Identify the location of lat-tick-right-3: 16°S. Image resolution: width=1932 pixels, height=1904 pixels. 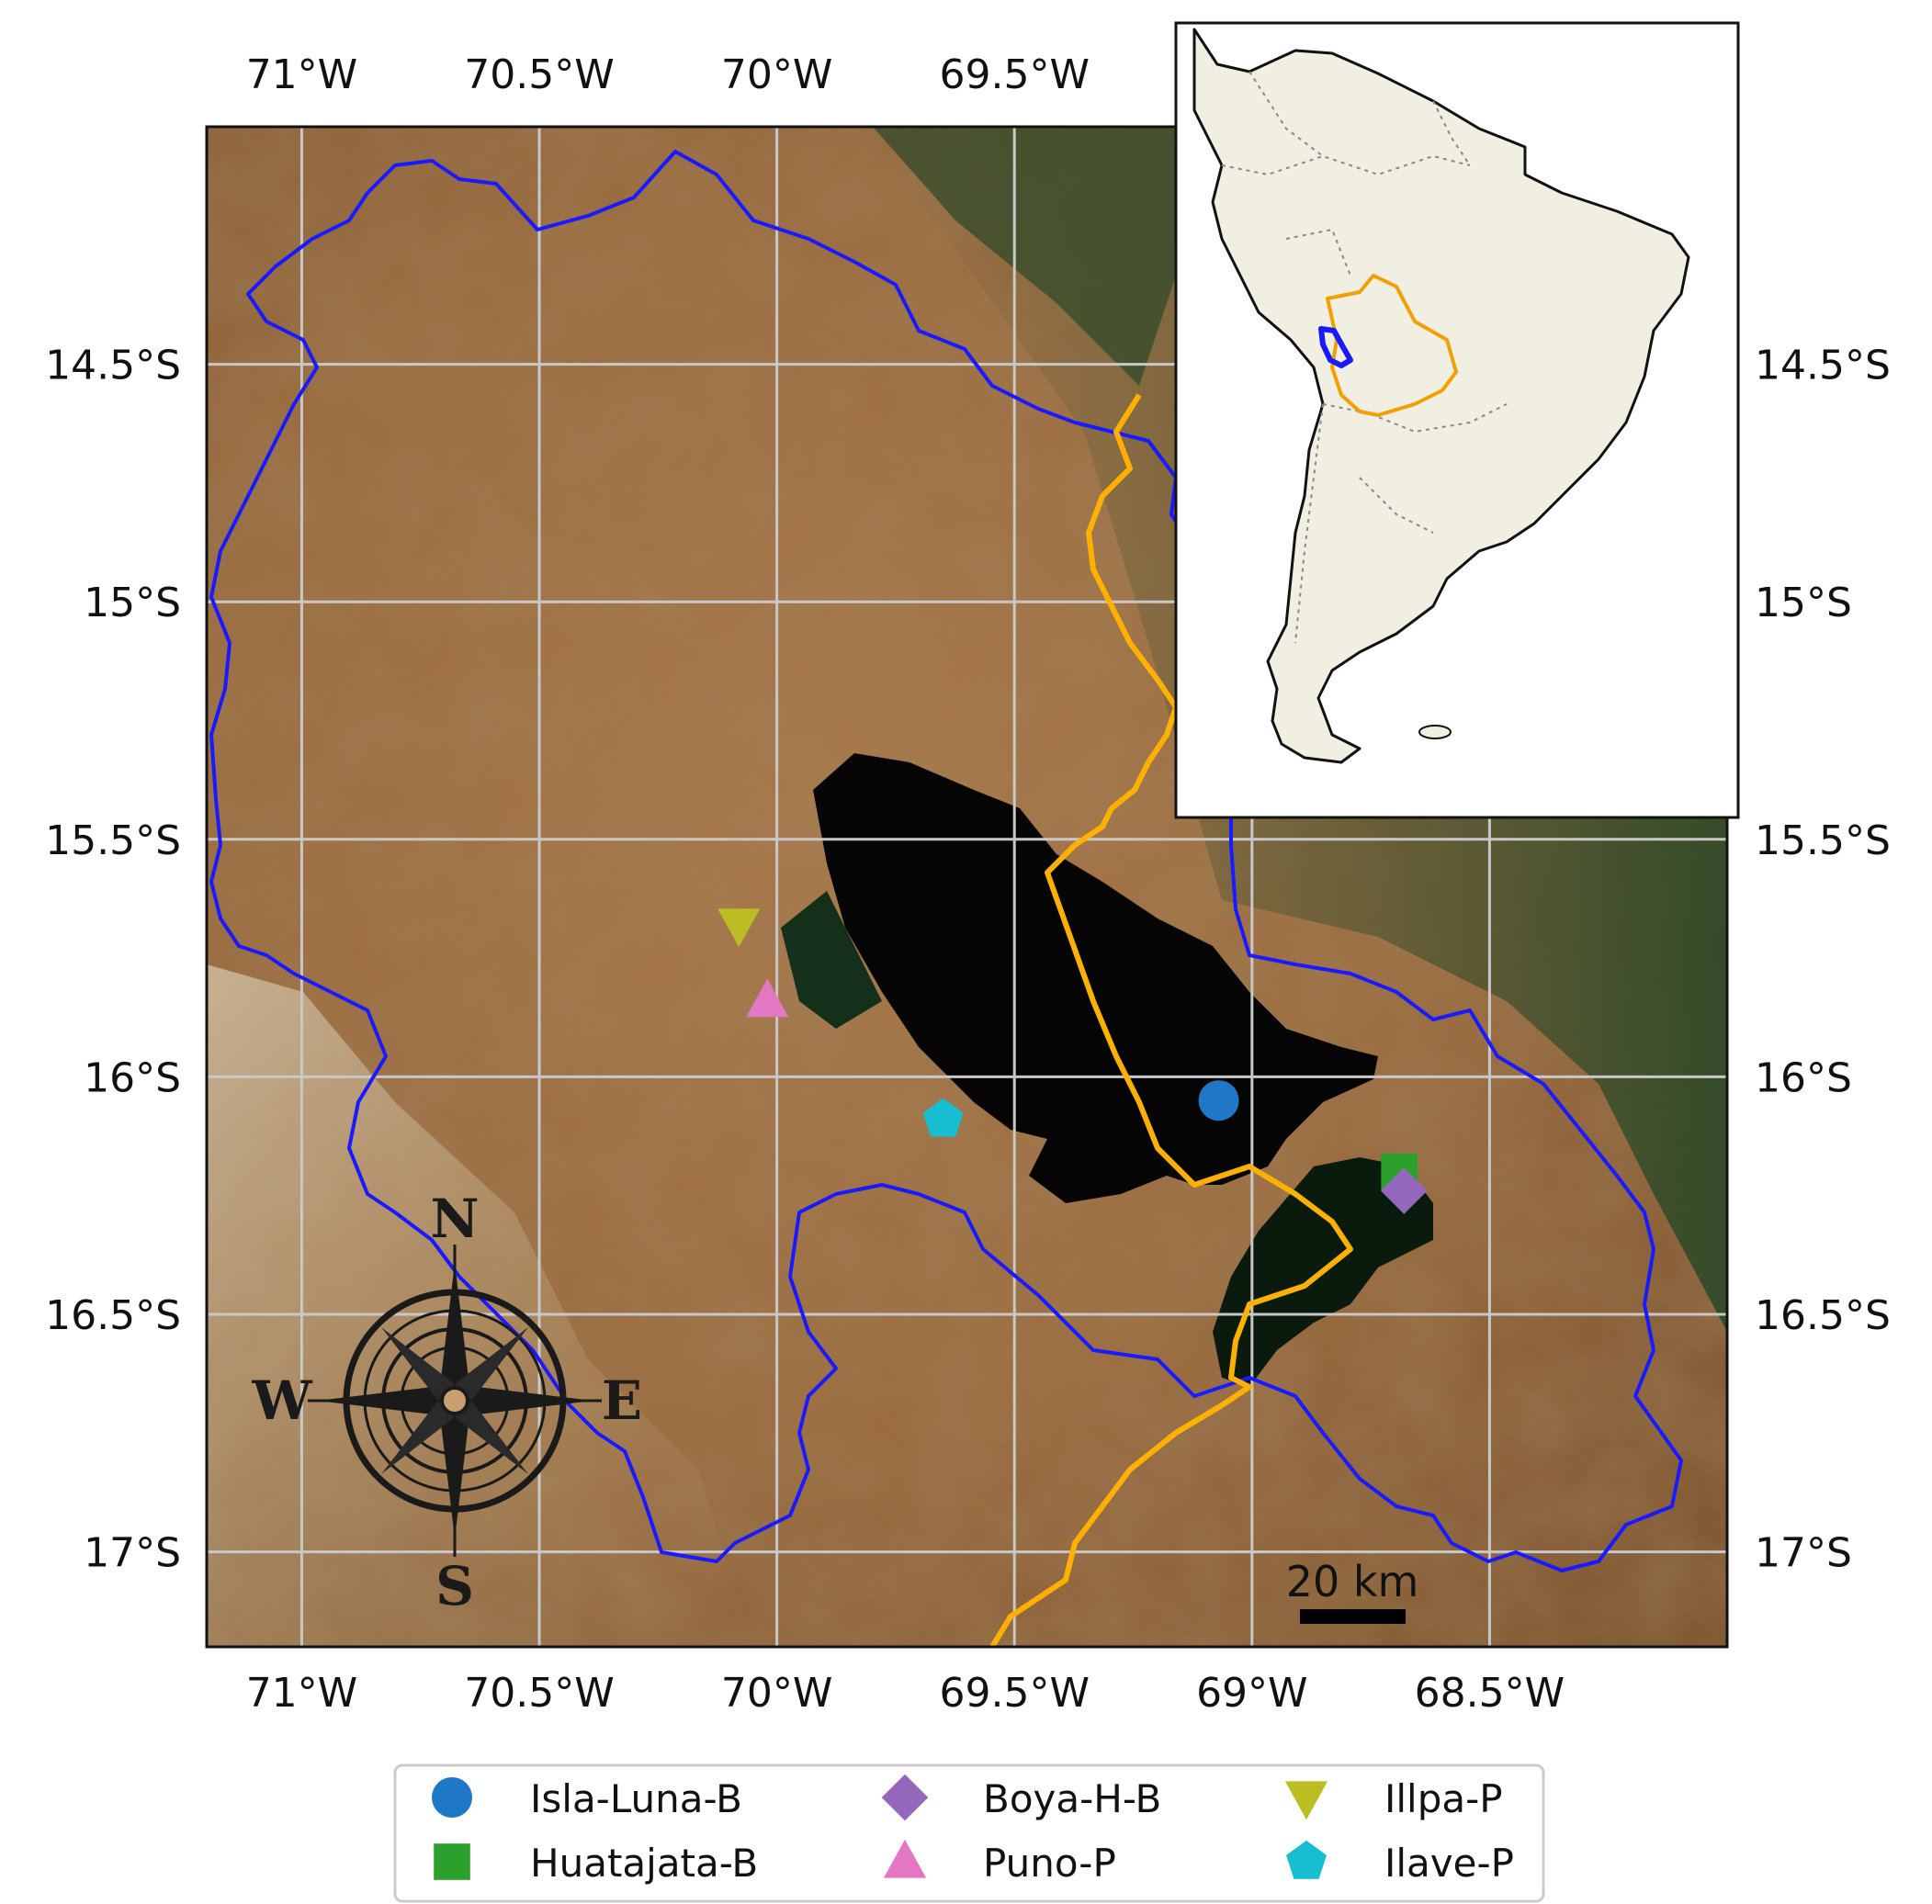
(1803, 1077).